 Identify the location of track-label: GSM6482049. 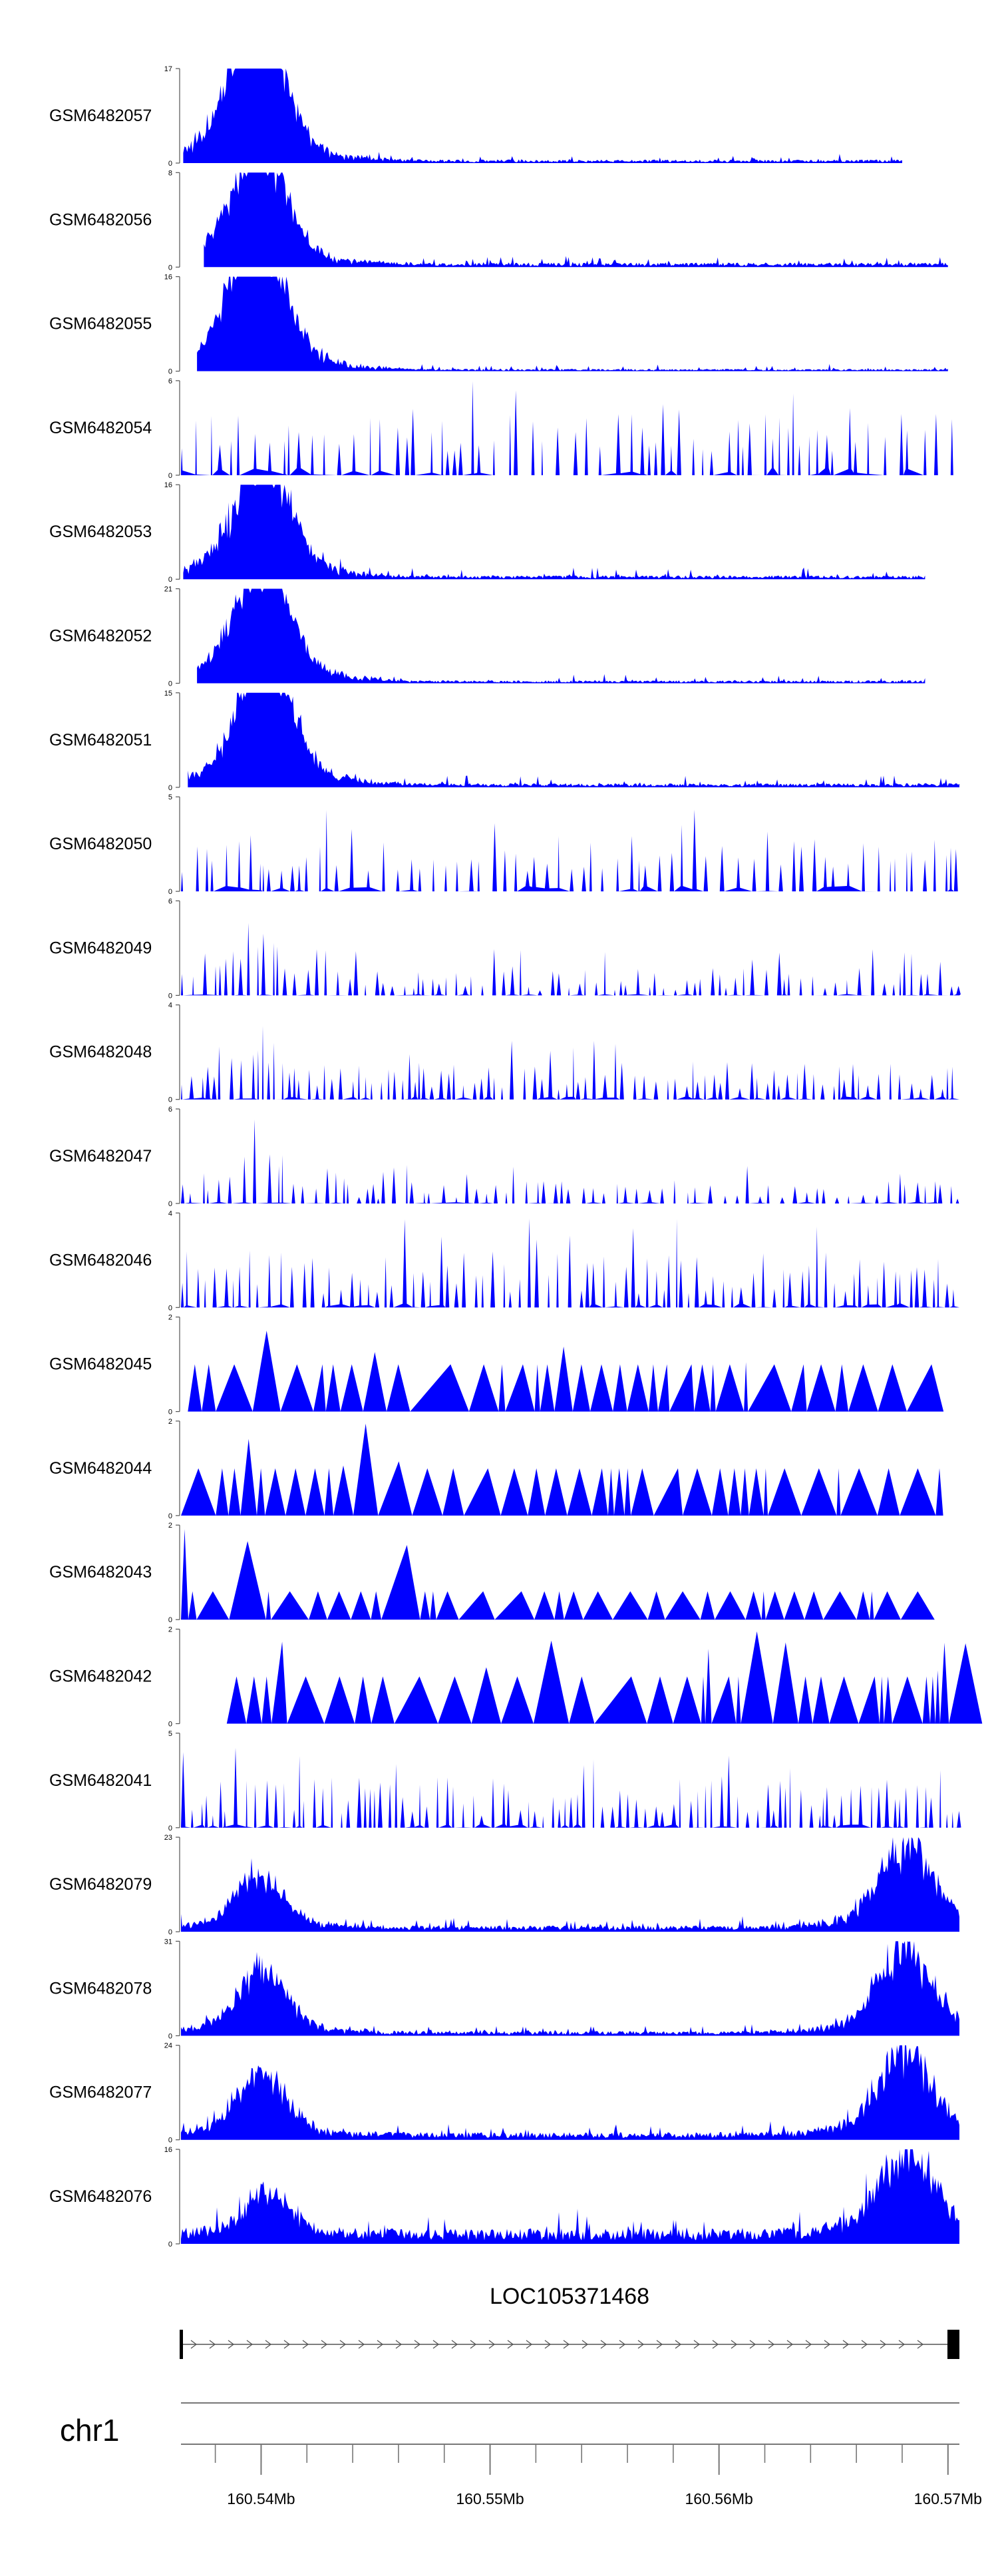
(100, 948).